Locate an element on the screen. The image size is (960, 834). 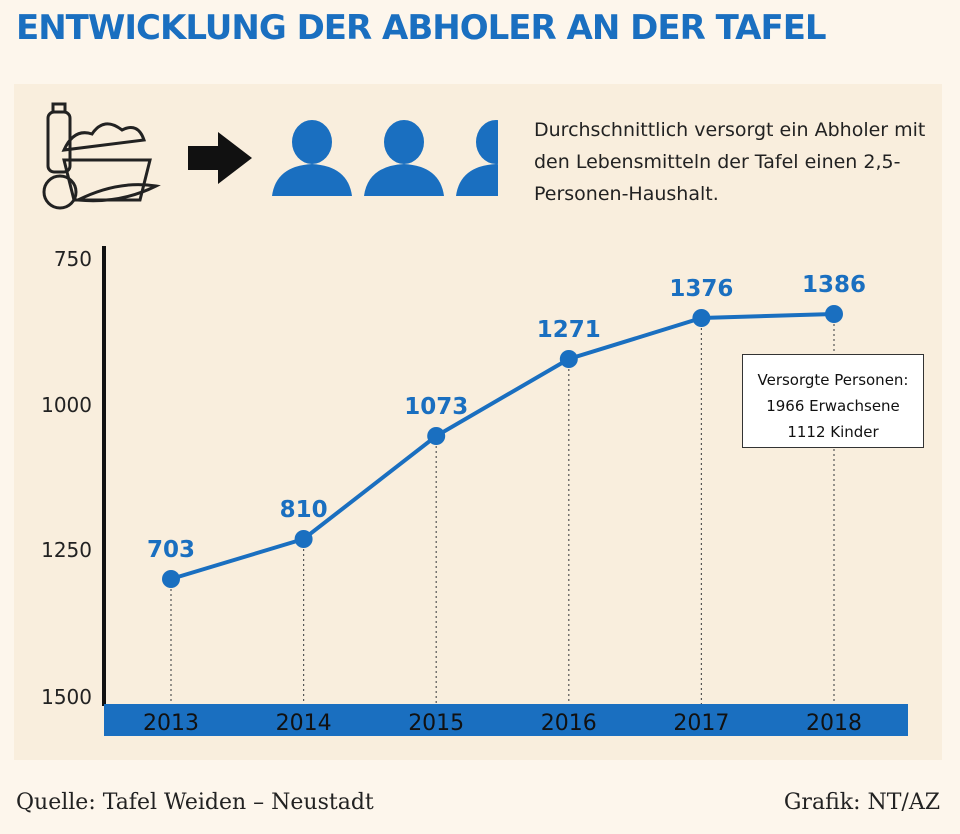
data-label: 1376 is located at coordinates (701, 289).